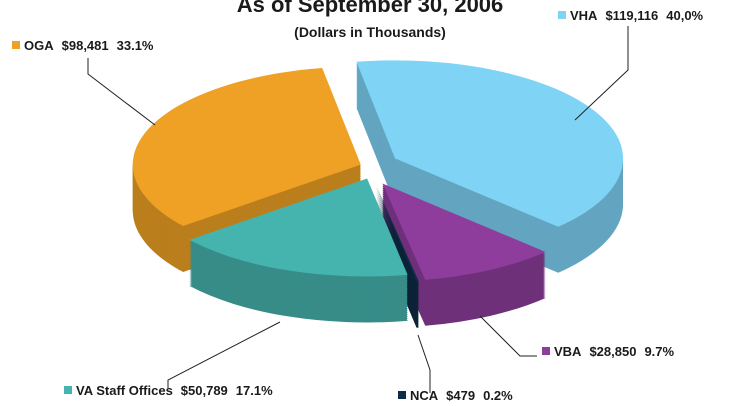 This screenshot has width=741, height=406. Describe the element at coordinates (568, 351) in the screenshot. I see `category: VBA` at that location.